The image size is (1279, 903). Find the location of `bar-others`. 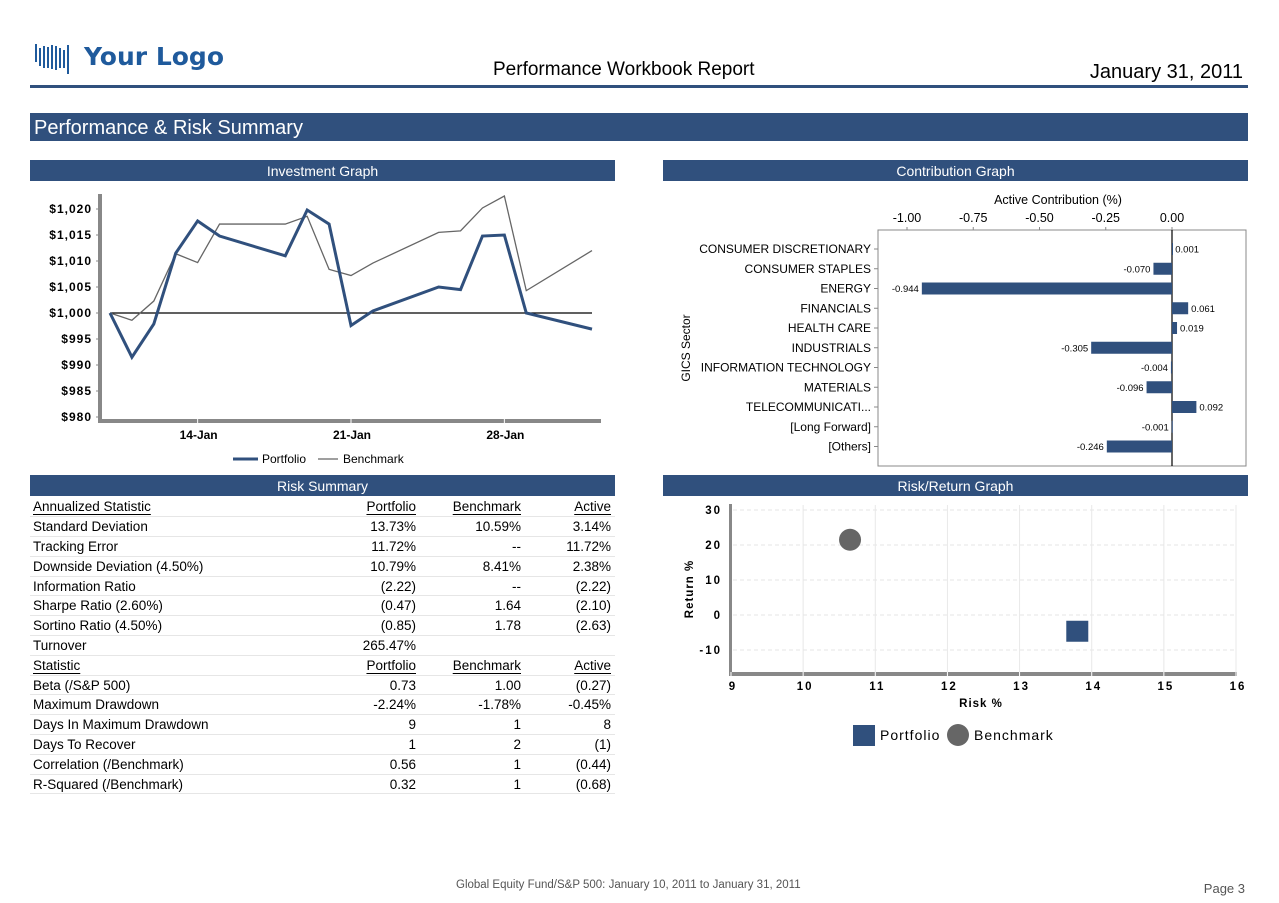

bar-others is located at coordinates (1139, 446).